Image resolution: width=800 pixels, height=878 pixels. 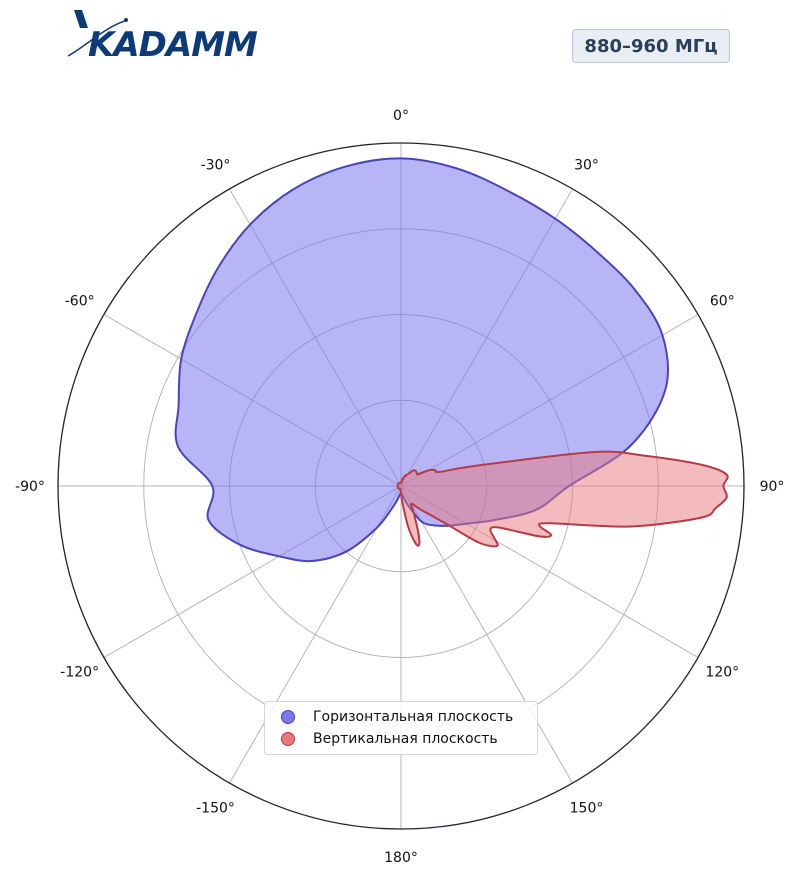 I want to click on theta-tick-label-8: -120°, so click(x=79, y=673).